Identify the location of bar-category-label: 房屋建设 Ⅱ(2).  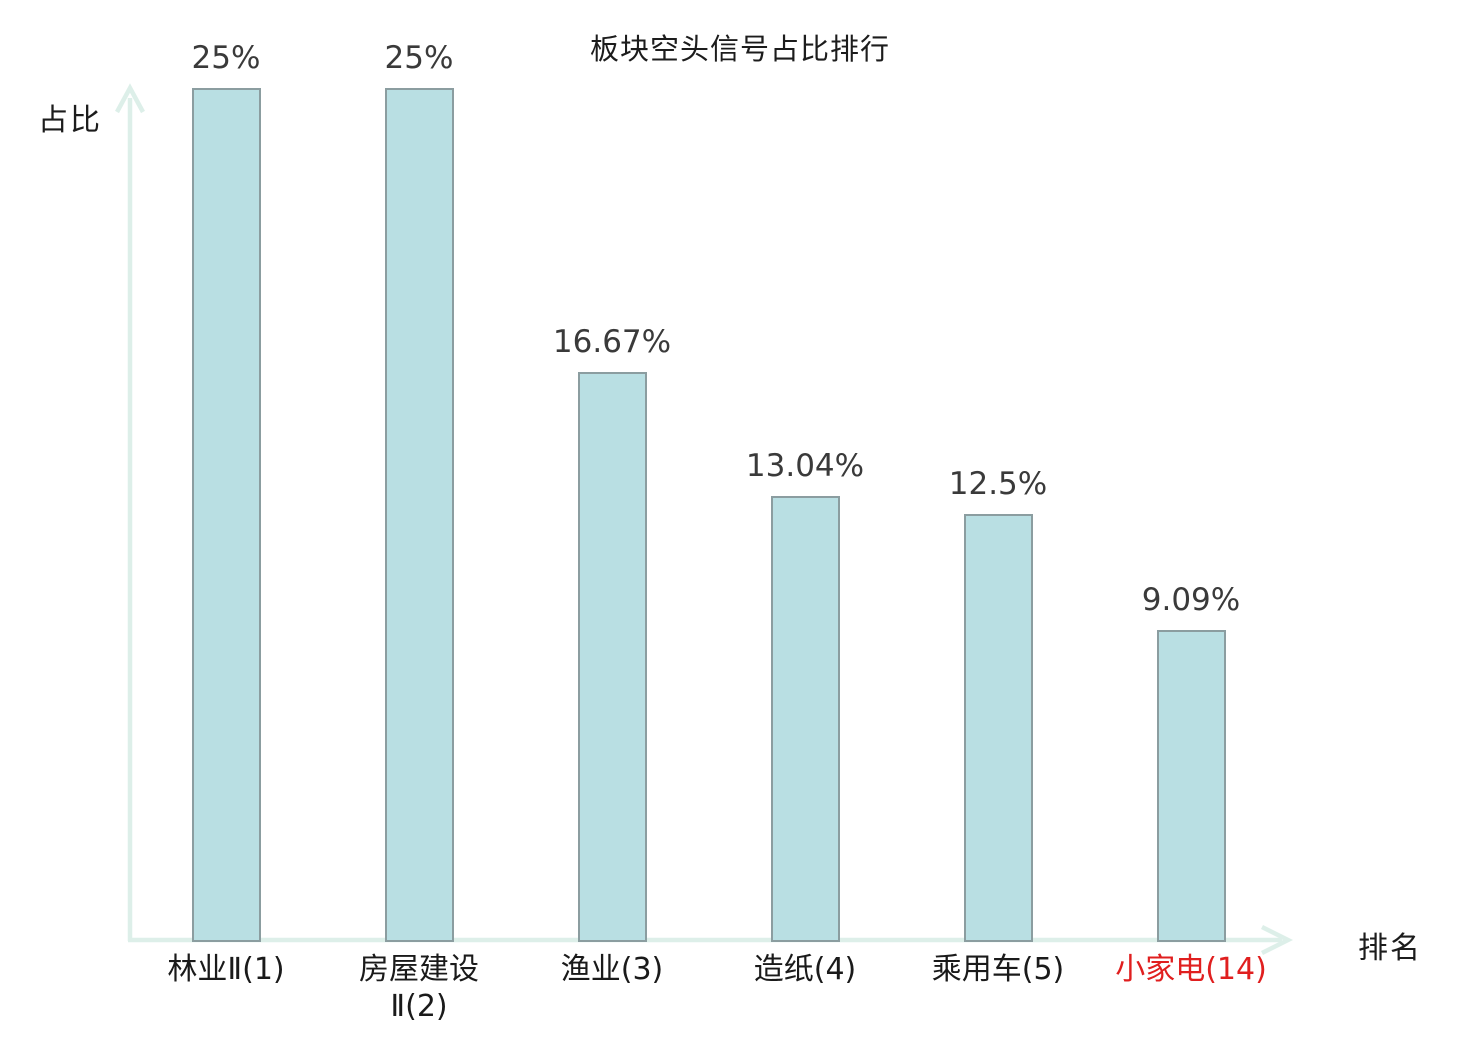
(419, 988).